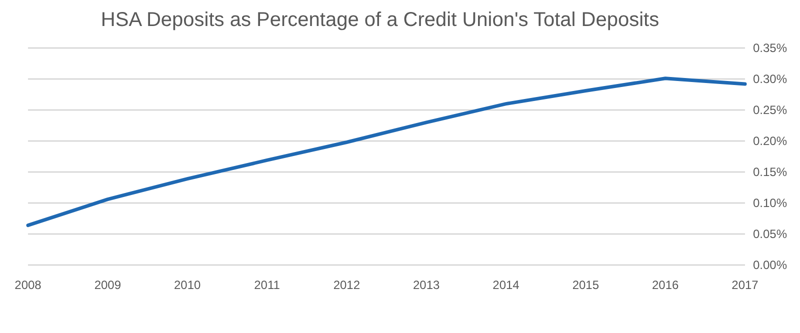  I want to click on y-tick-label: 0.30%, so click(770, 79).